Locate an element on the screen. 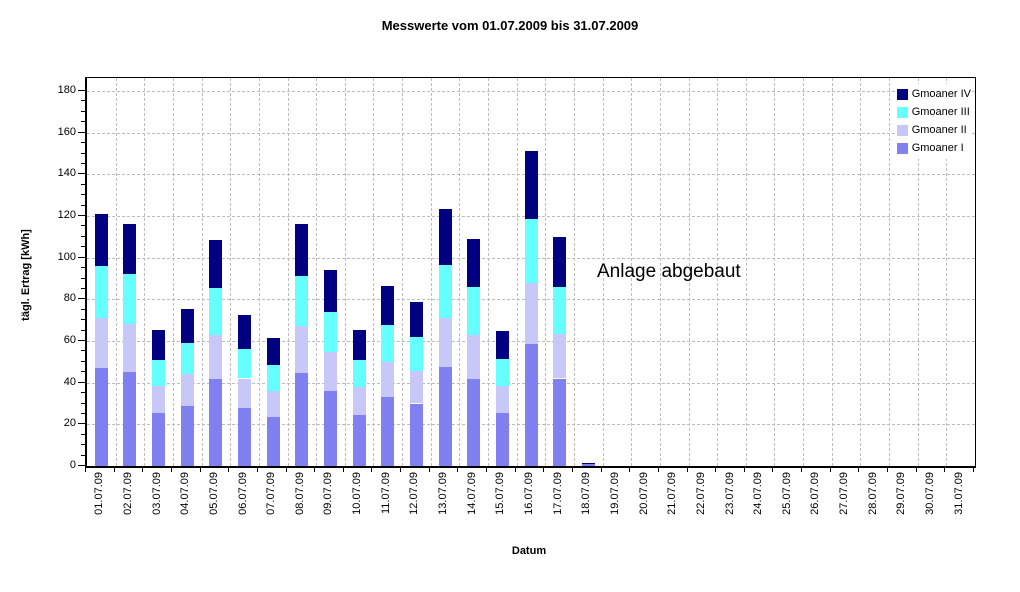 Image resolution: width=1020 pixels, height=592 pixels. y-tick-label: 100 is located at coordinates (66, 256).